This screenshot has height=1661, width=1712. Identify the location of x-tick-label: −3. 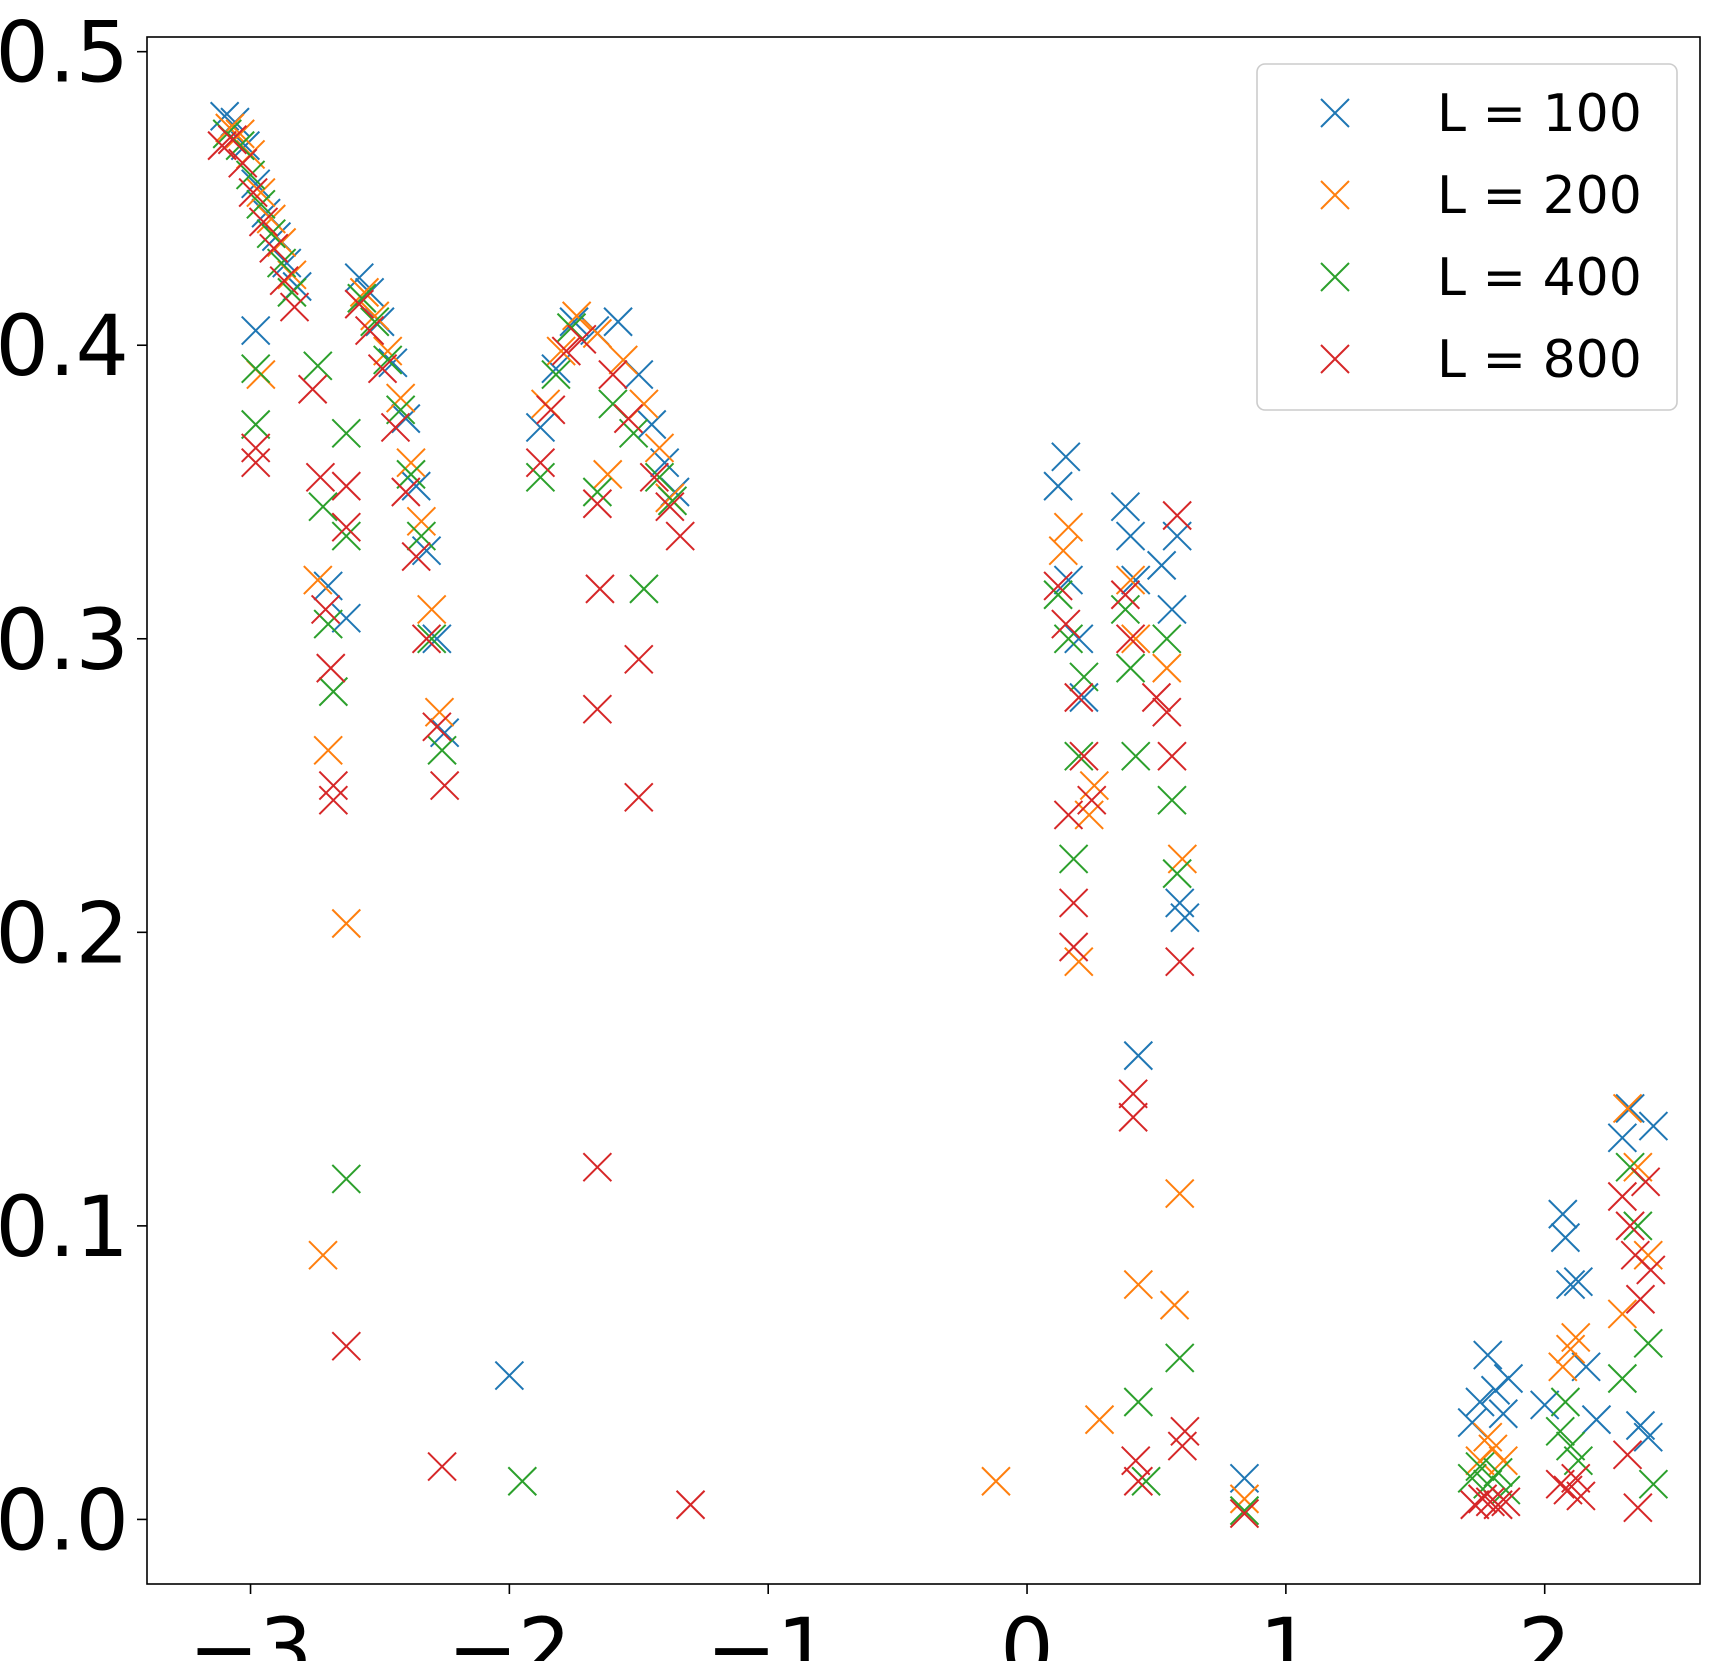
(251, 1630).